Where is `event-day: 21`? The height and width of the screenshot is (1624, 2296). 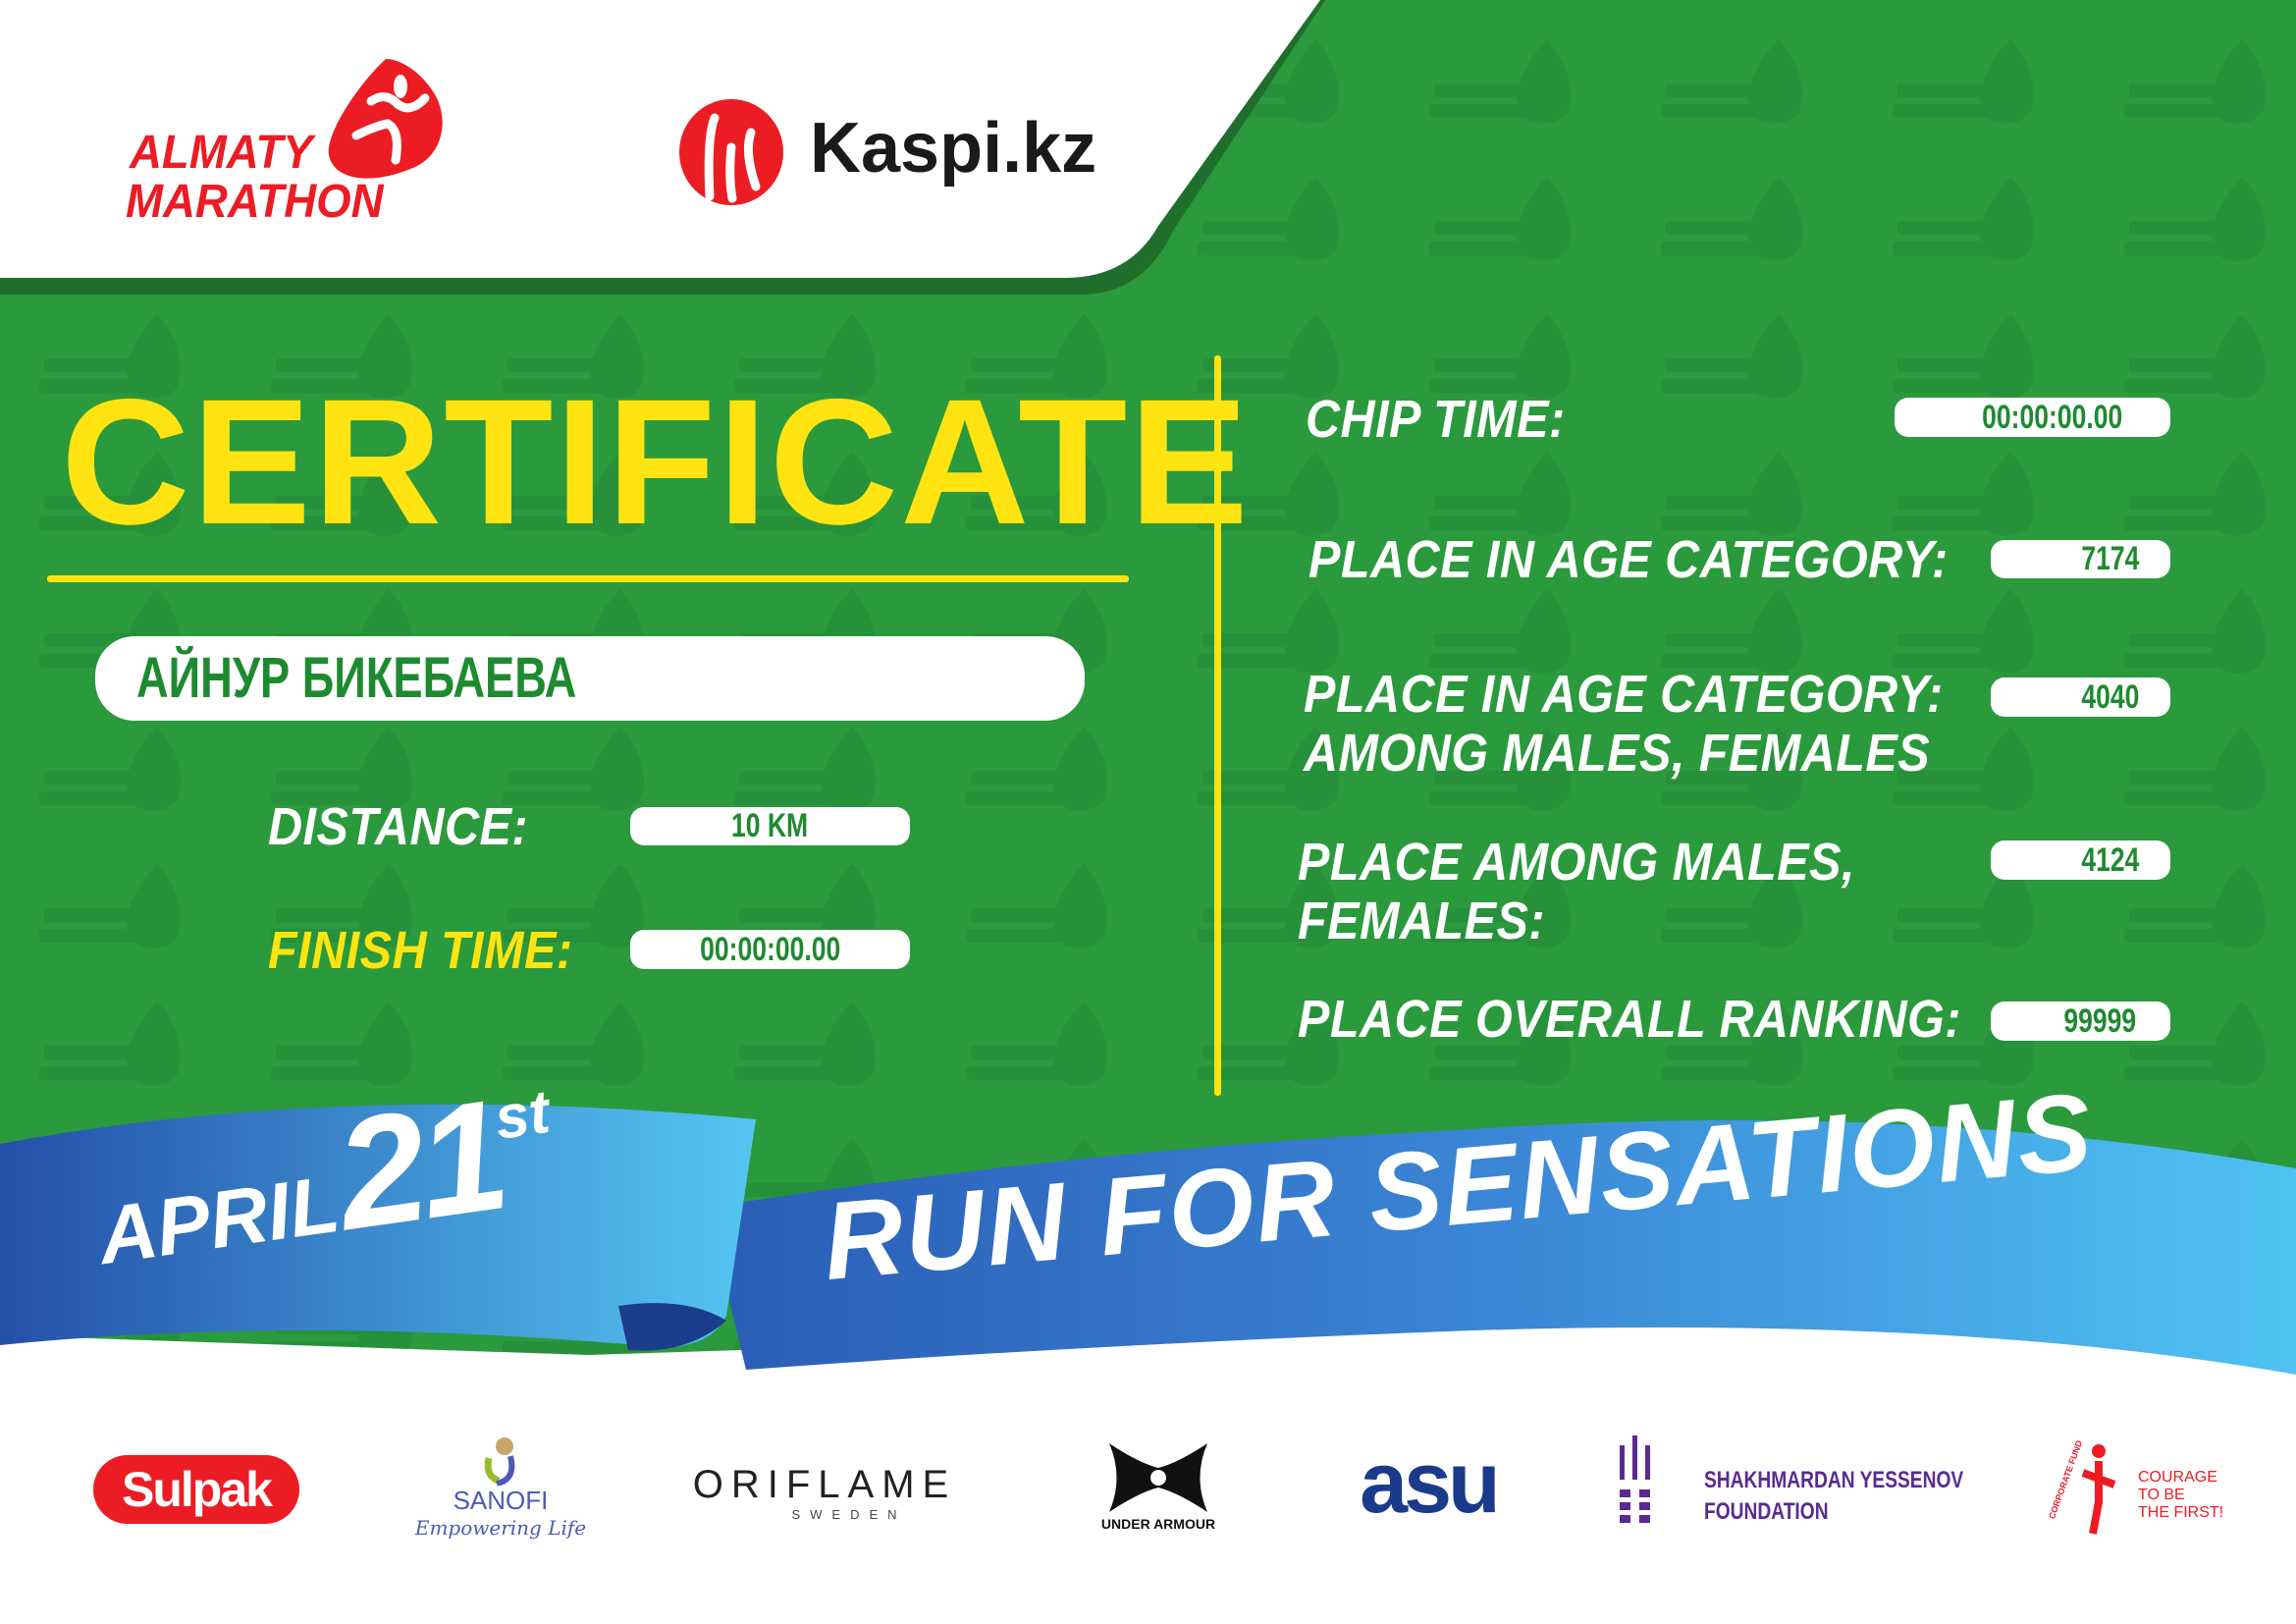 event-day: 21 is located at coordinates (419, 1164).